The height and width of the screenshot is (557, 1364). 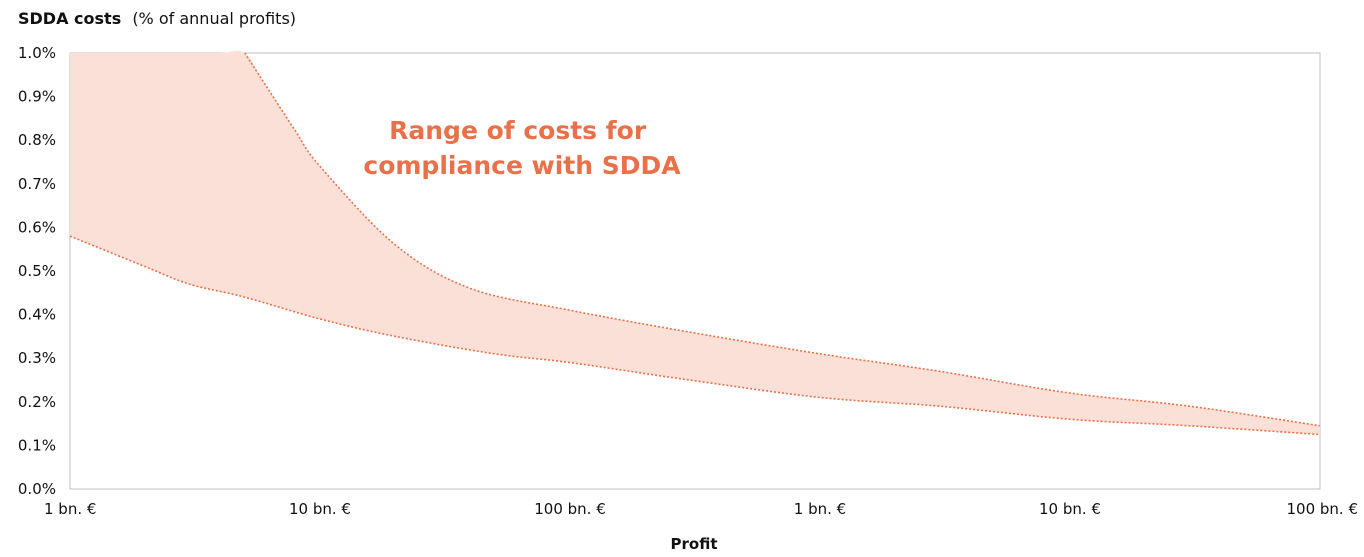 I want to click on range-annotation: Range of costs for compliance with SDDA, so click(x=522, y=148).